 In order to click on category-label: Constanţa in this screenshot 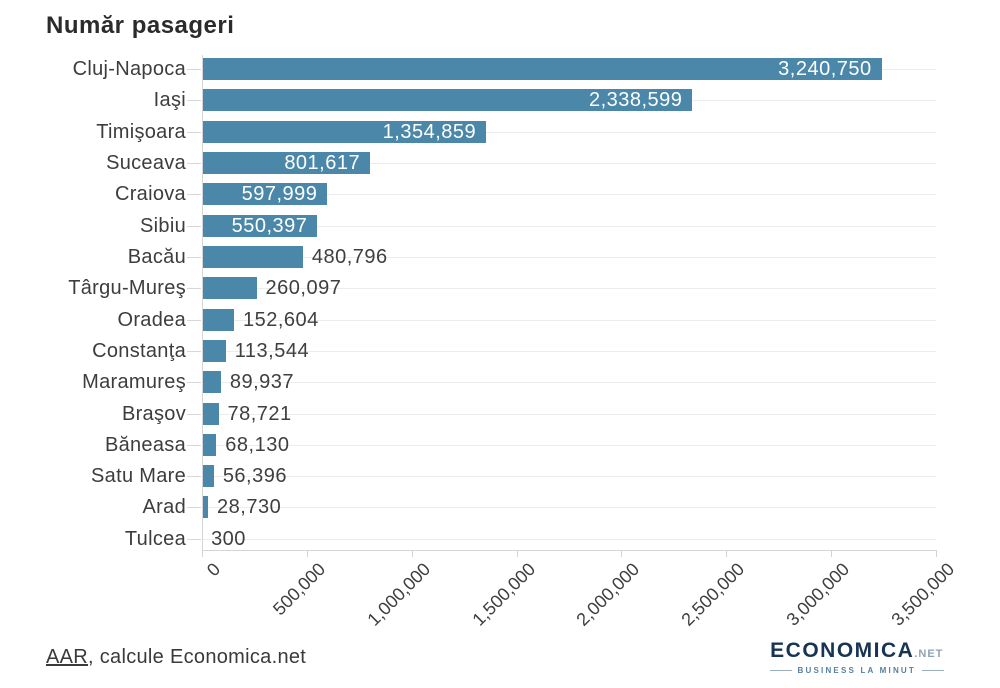, I will do `click(139, 350)`.